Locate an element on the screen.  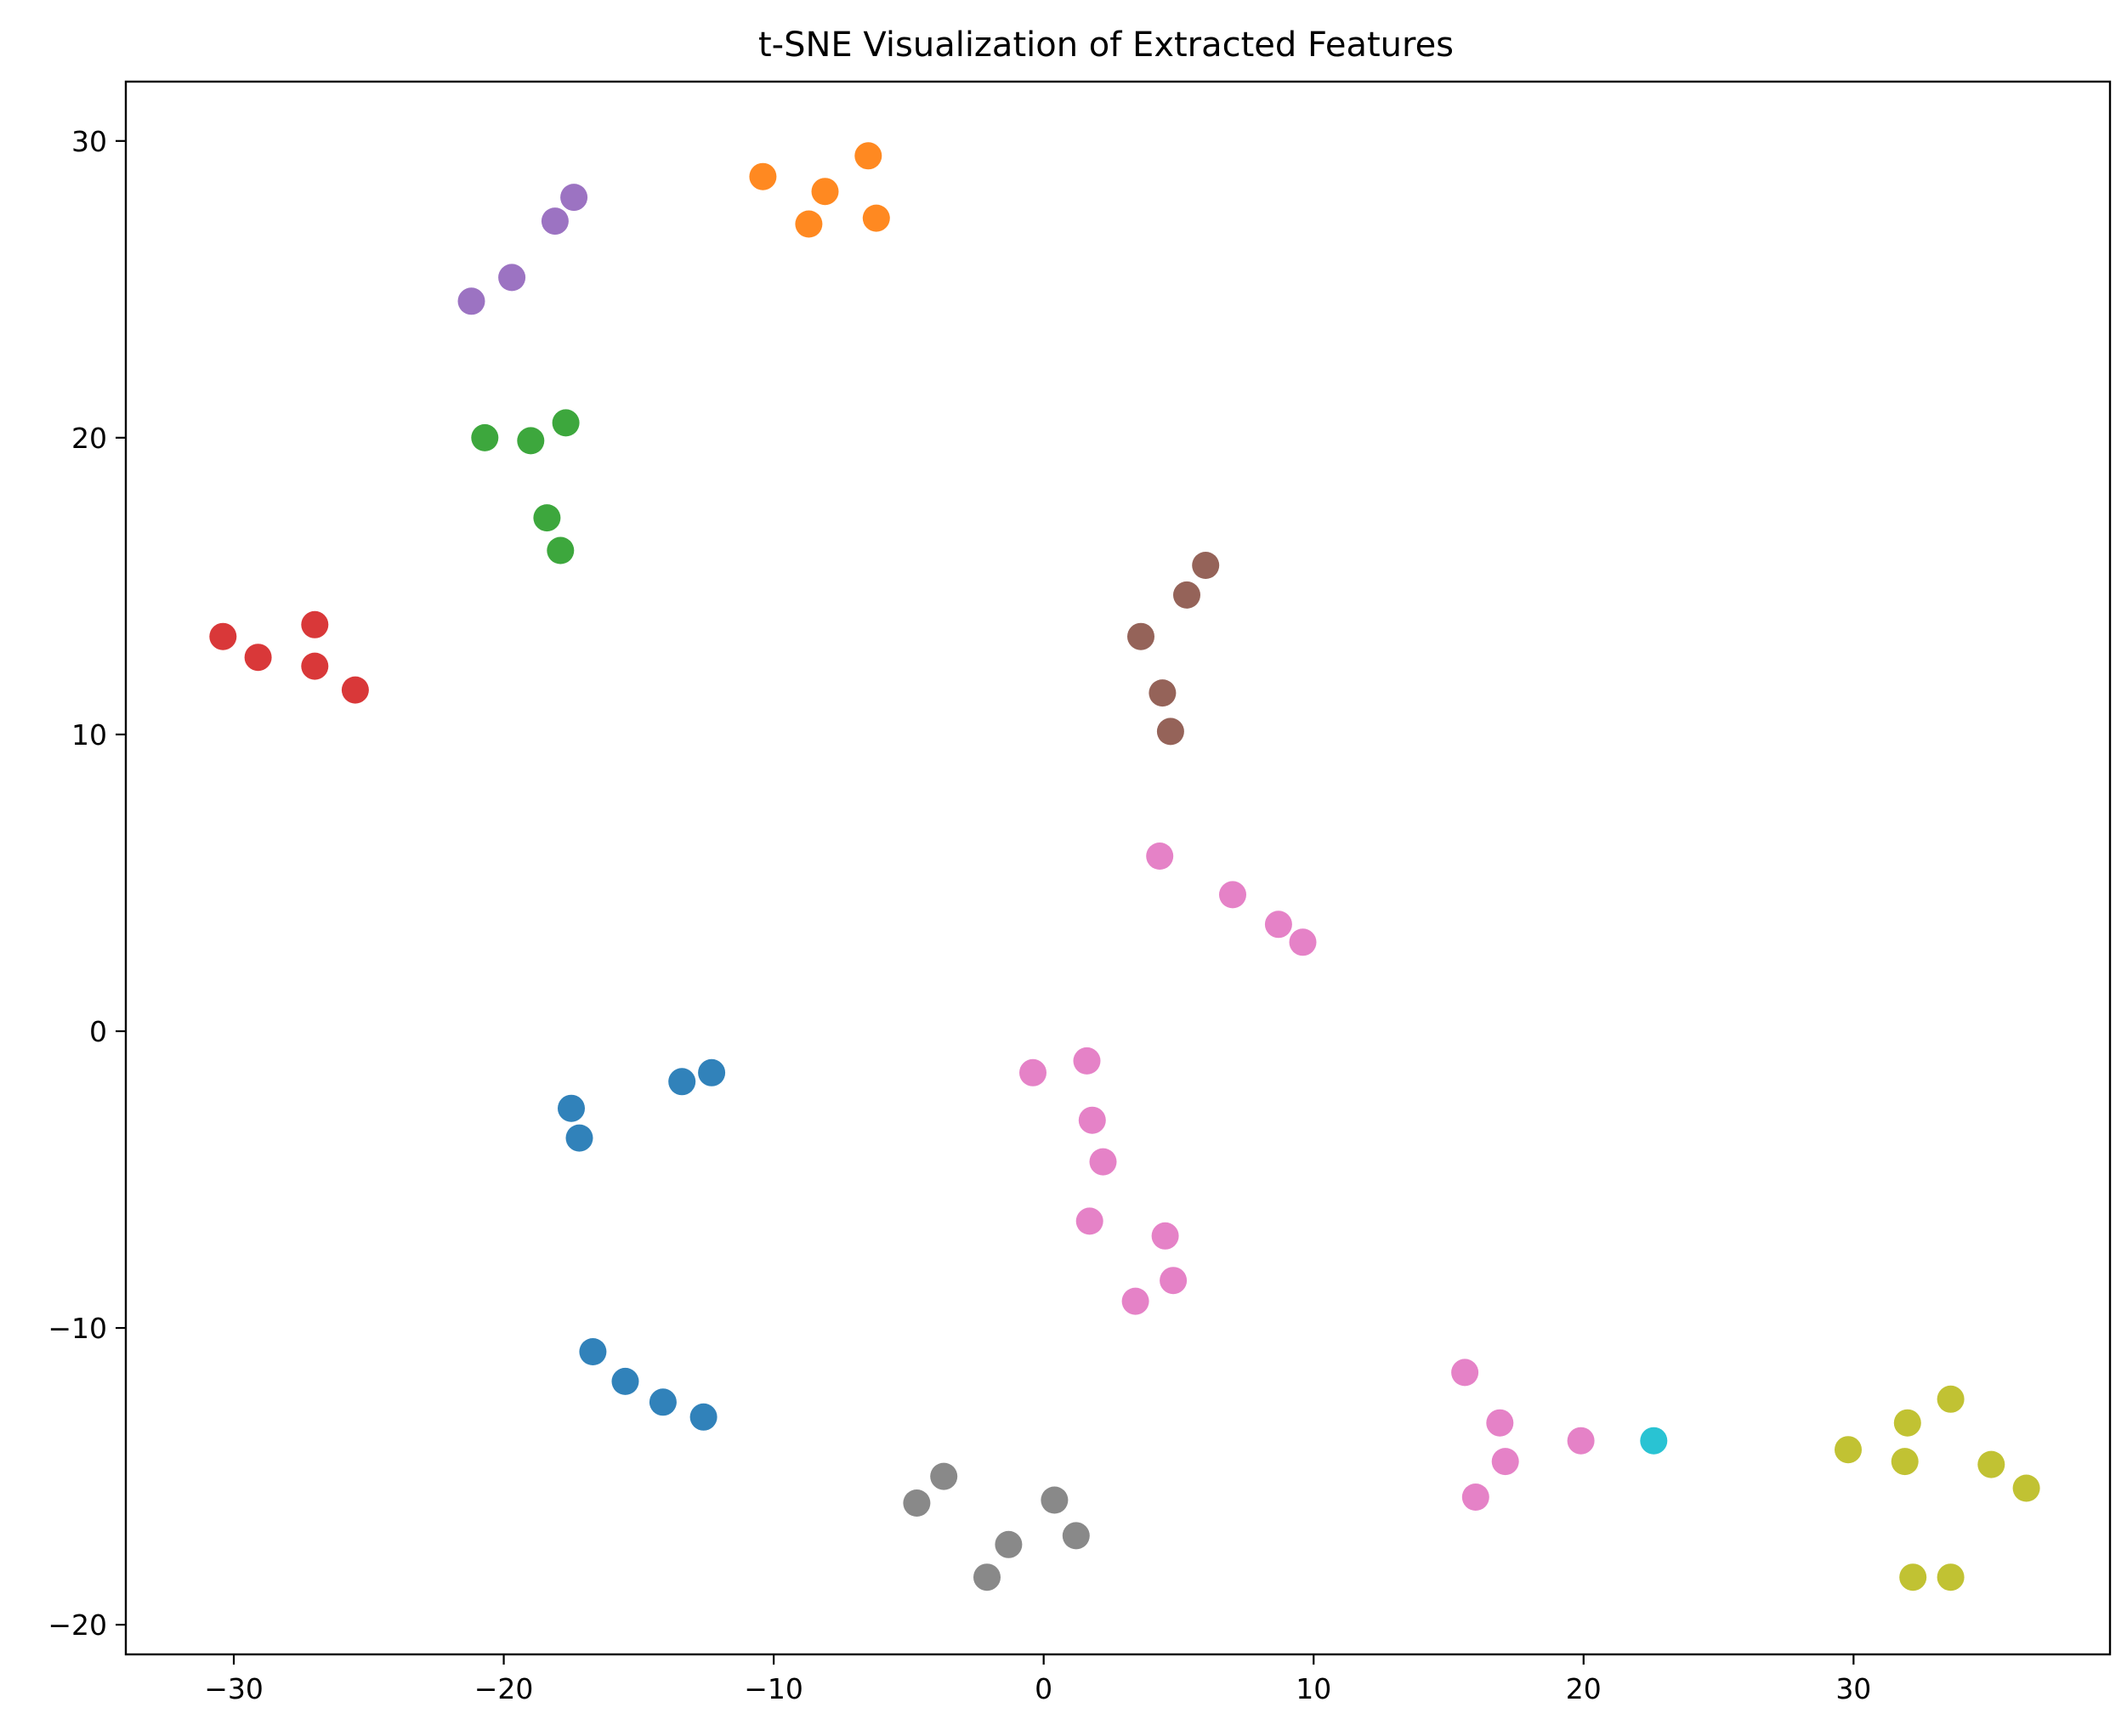
x-tick-label: 30 is located at coordinates (1853, 1689).